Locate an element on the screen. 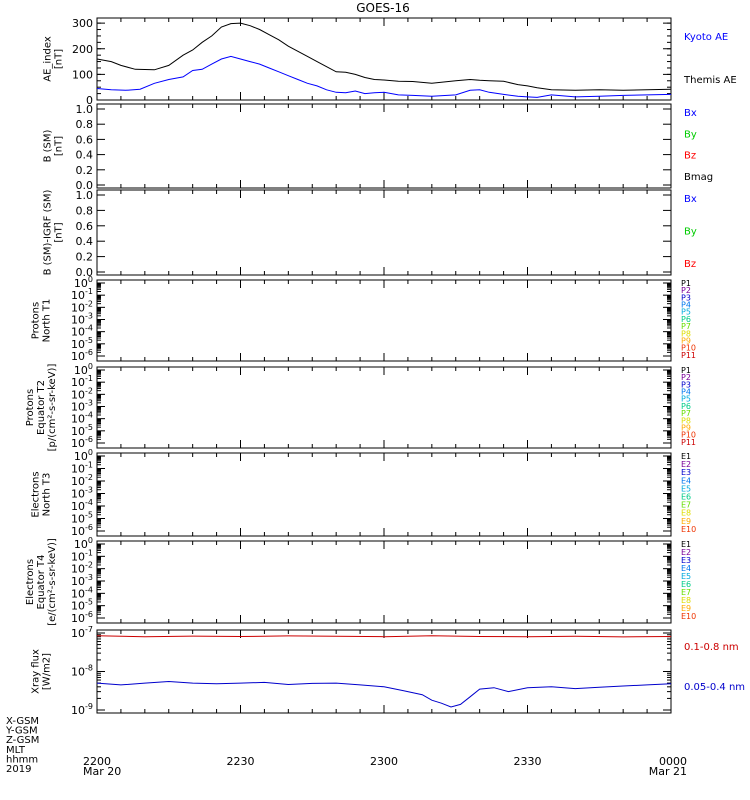 Image resolution: width=750 pixels, height=800 pixels. channel-legend: P9 is located at coordinates (686, 340).